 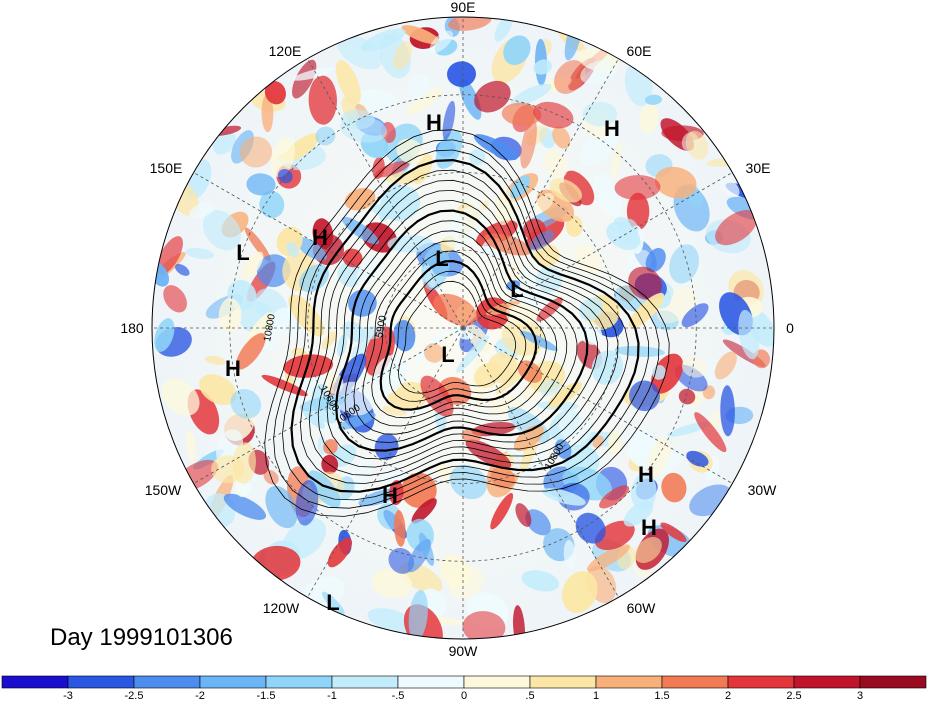 I want to click on low-center: L, so click(x=441, y=258).